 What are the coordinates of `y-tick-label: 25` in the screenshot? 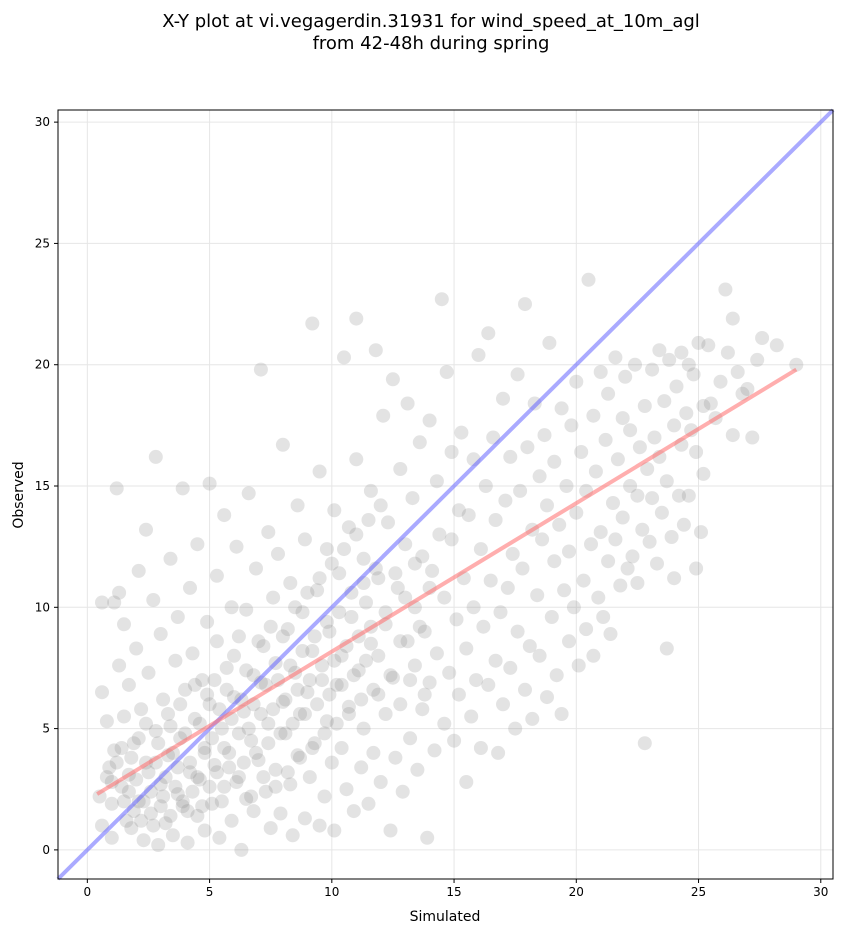 It's located at (42, 243).